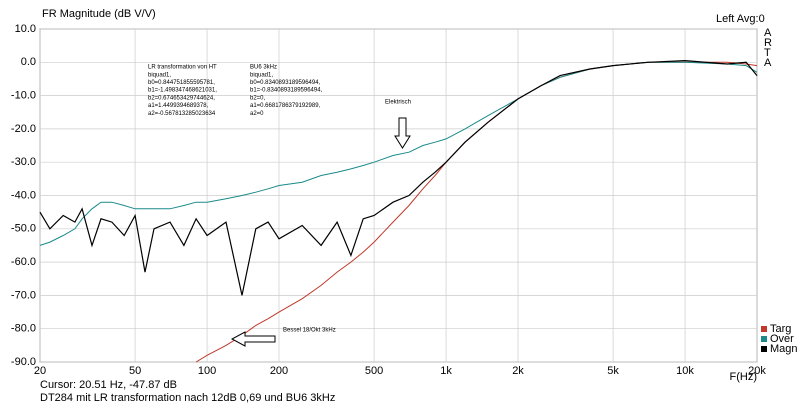 The image size is (800, 410). What do you see at coordinates (446, 371) in the screenshot?
I see `x-tick-label: 1k` at bounding box center [446, 371].